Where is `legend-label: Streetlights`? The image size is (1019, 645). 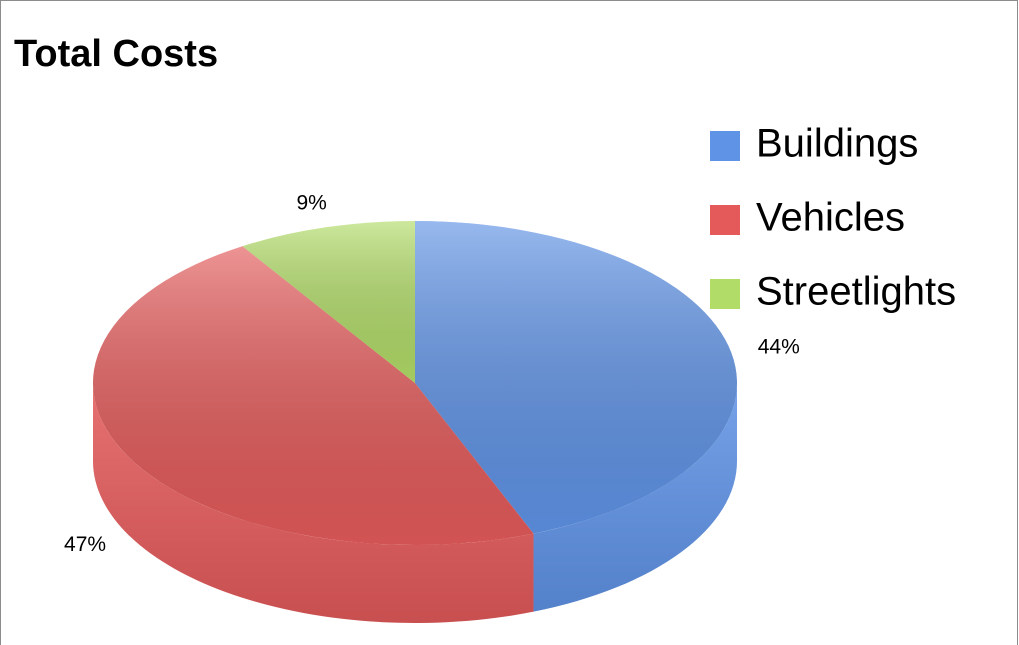
legend-label: Streetlights is located at coordinates (856, 292).